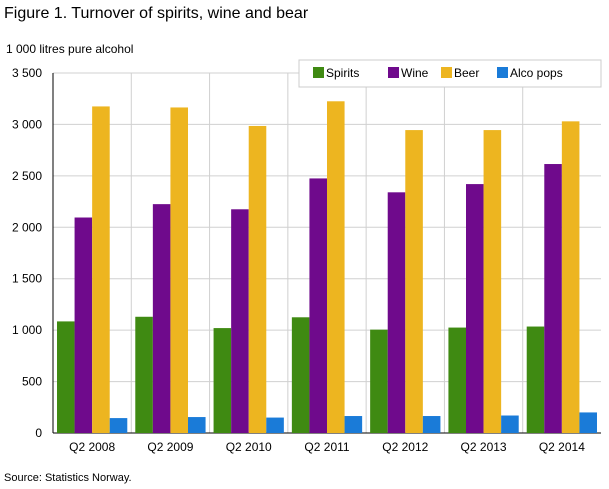  Describe the element at coordinates (405, 447) in the screenshot. I see `x-tick-label: Q2 2012` at that location.